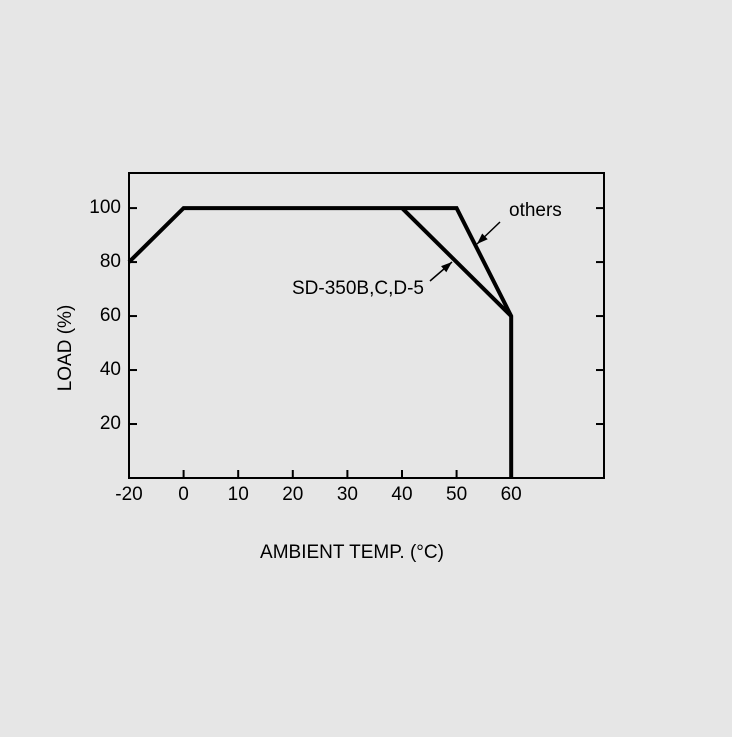  I want to click on x-tick-label: 60, so click(511, 494).